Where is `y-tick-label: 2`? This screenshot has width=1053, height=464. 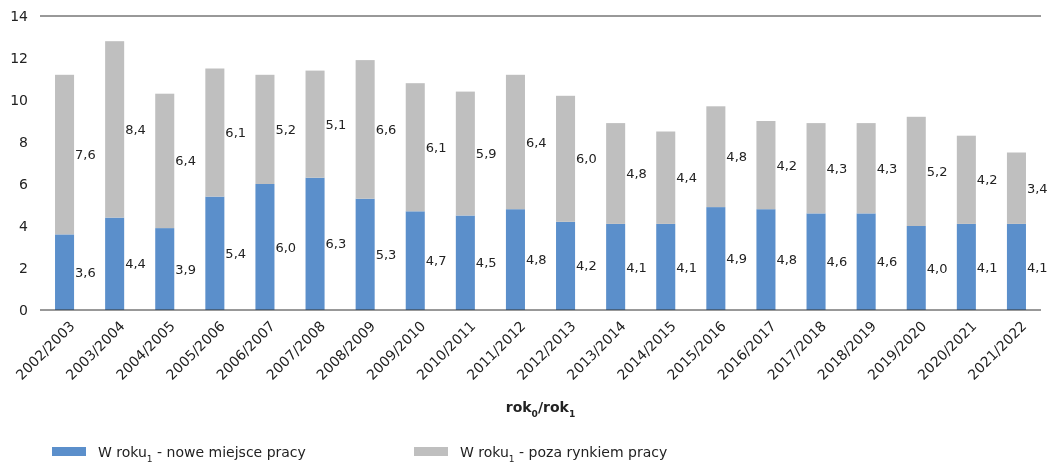
y-tick-label: 2 is located at coordinates (23, 267).